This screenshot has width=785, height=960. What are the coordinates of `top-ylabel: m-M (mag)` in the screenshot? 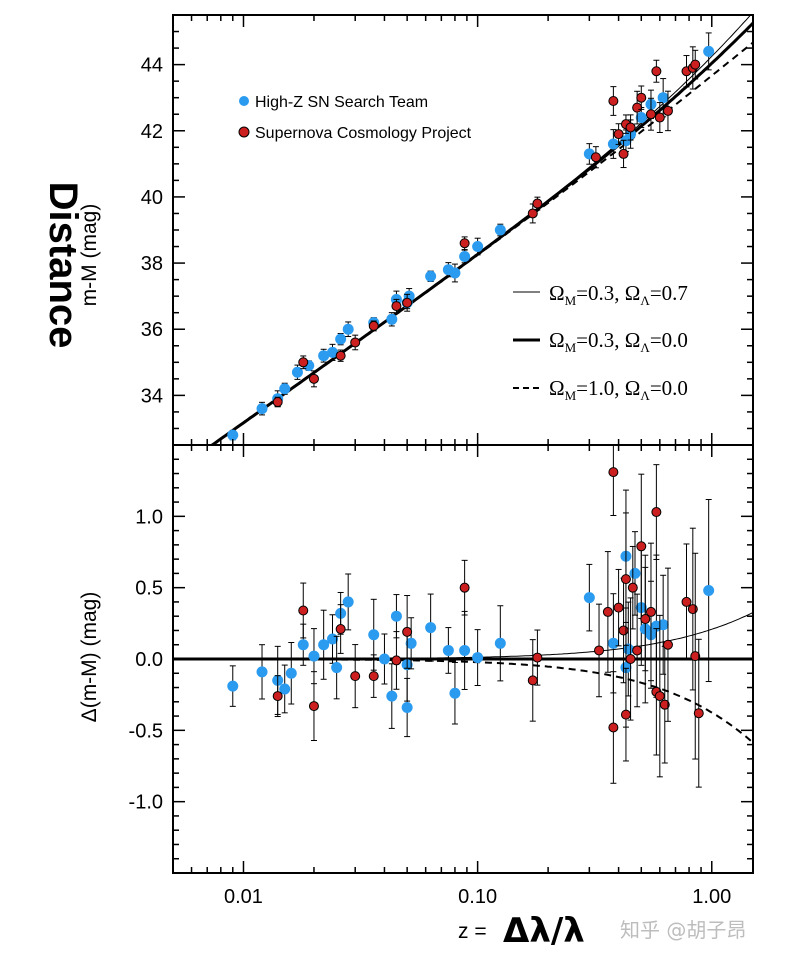 It's located at (89, 255).